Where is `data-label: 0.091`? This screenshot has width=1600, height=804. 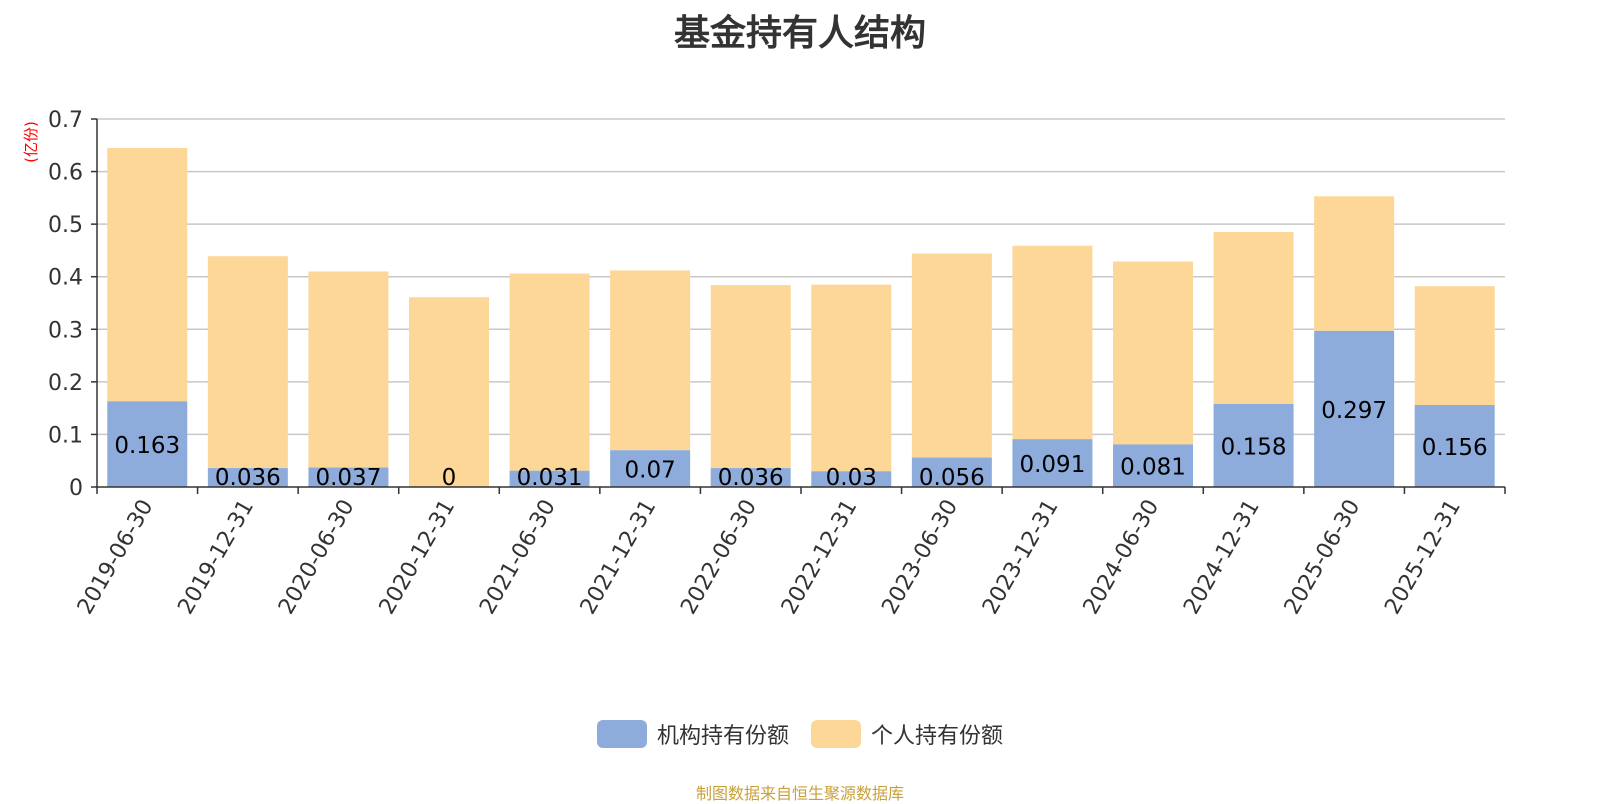 data-label: 0.091 is located at coordinates (1052, 465).